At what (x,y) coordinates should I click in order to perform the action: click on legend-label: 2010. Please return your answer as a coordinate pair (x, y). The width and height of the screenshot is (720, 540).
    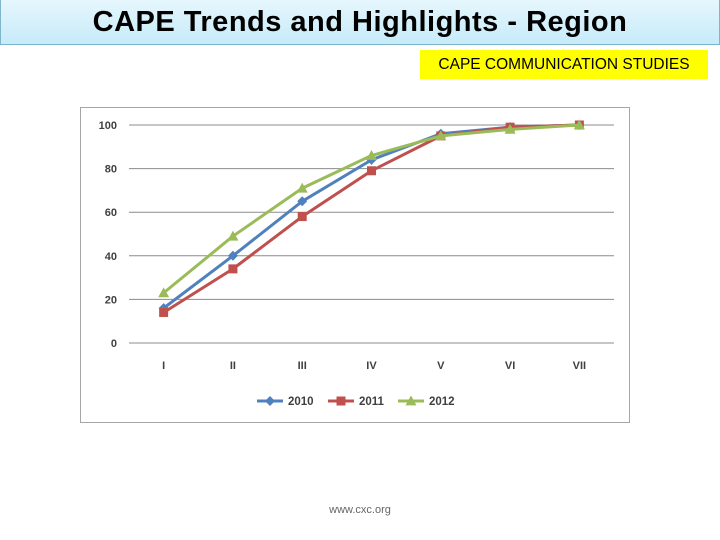
    Looking at the image, I should click on (301, 402).